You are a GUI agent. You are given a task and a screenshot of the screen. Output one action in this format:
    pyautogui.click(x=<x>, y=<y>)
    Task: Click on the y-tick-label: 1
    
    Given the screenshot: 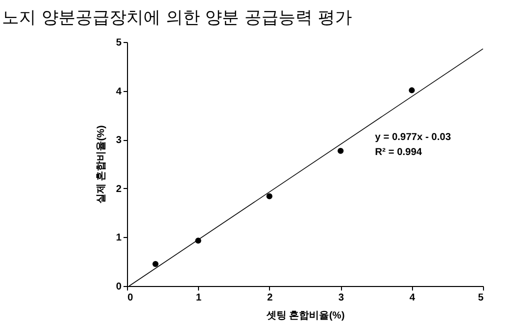 What is the action you would take?
    pyautogui.click(x=119, y=238)
    